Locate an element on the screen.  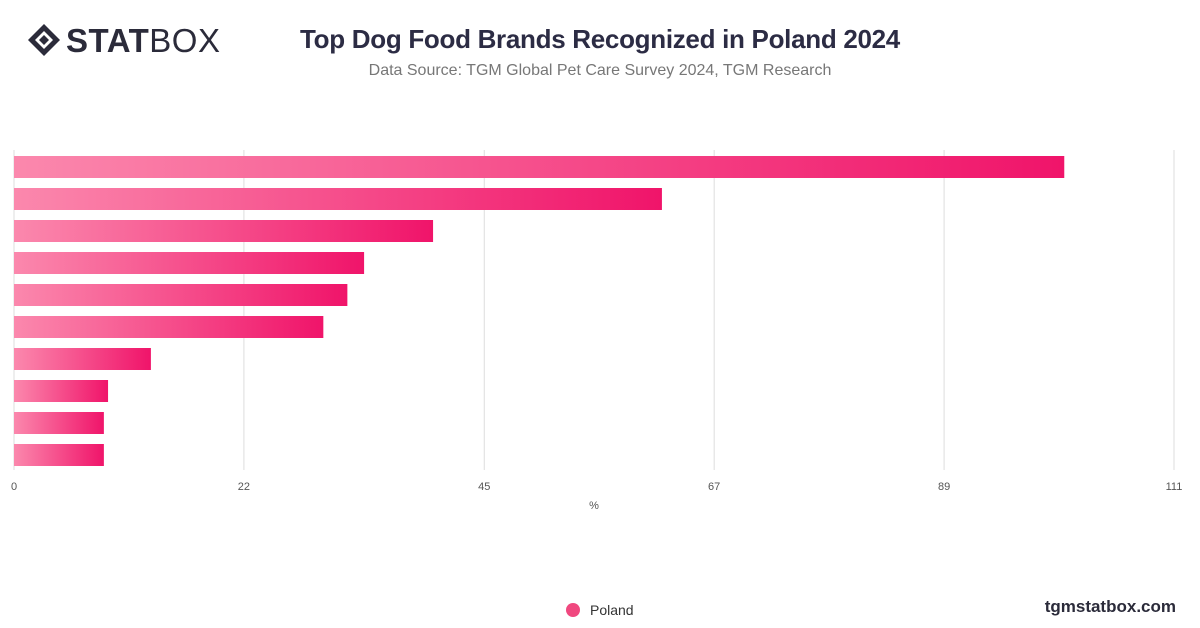
statbox-logo: STATBOX is located at coordinates (123, 40).